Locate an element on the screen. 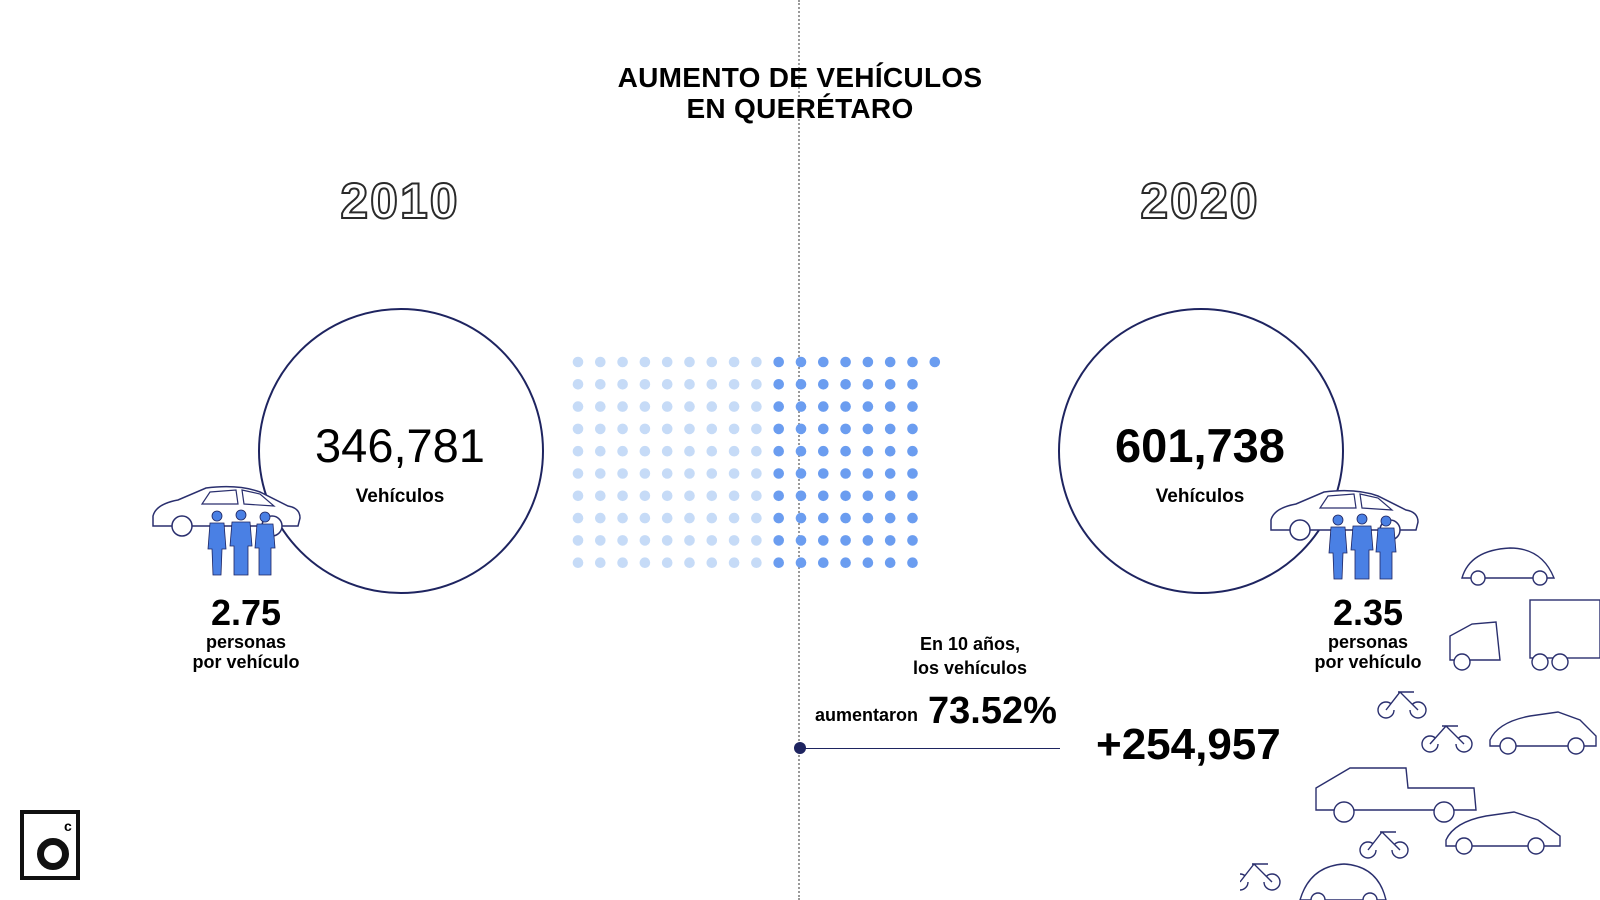  change-percent: 73.52% is located at coordinates (992, 711).